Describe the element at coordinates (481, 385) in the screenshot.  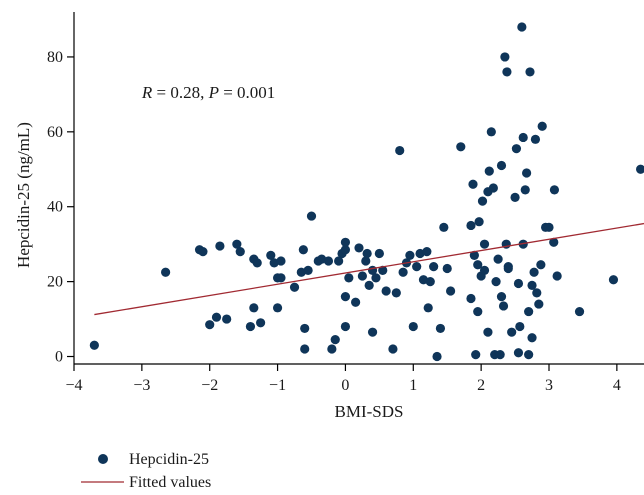
I see `x-tick-label: 2` at that location.